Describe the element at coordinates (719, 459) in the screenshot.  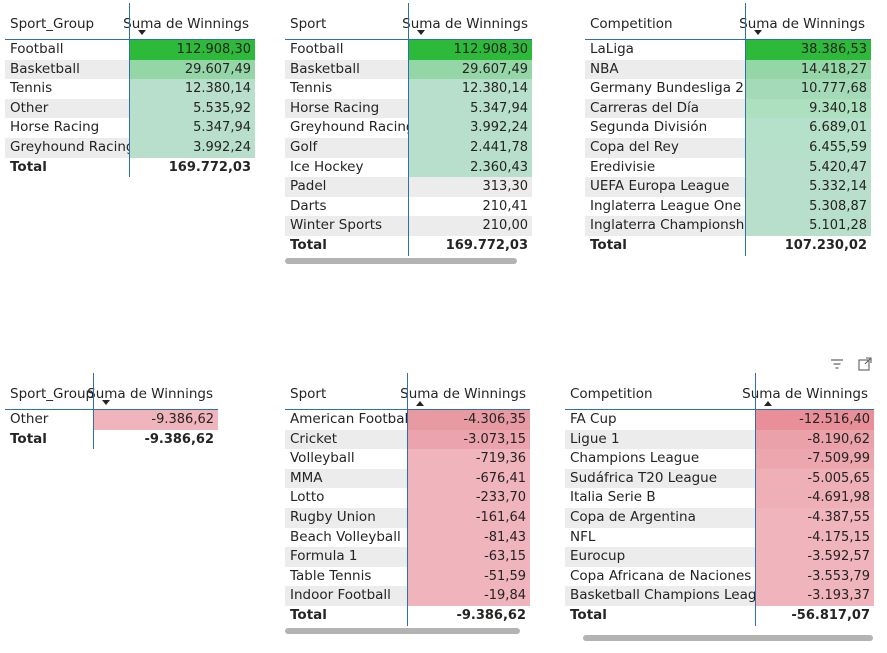
I see `table-row: Champions League -7.509,99` at that location.